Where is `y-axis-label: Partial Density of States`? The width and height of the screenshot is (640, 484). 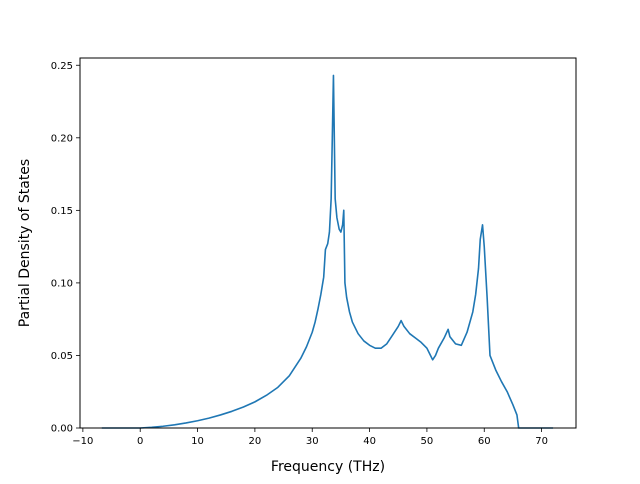
y-axis-label: Partial Density of States is located at coordinates (25, 243).